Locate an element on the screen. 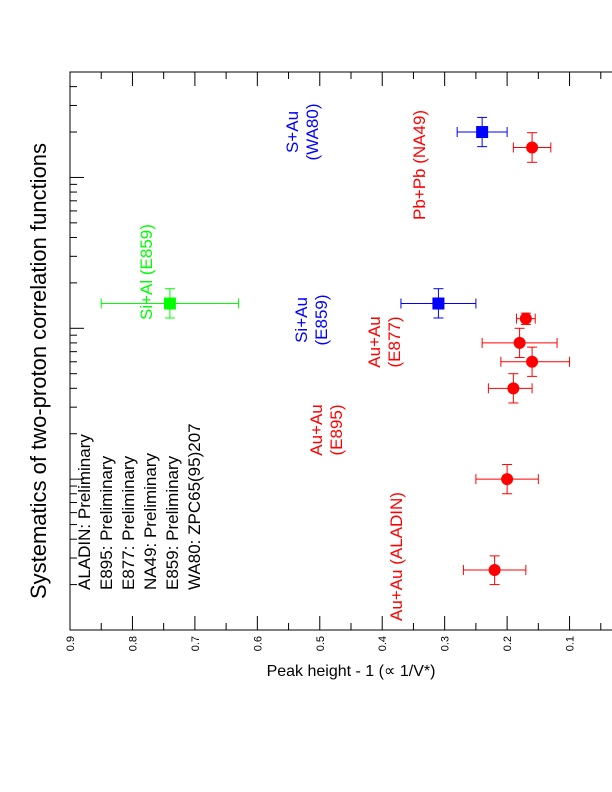  y-tick-label: 0.4 is located at coordinates (383, 643).